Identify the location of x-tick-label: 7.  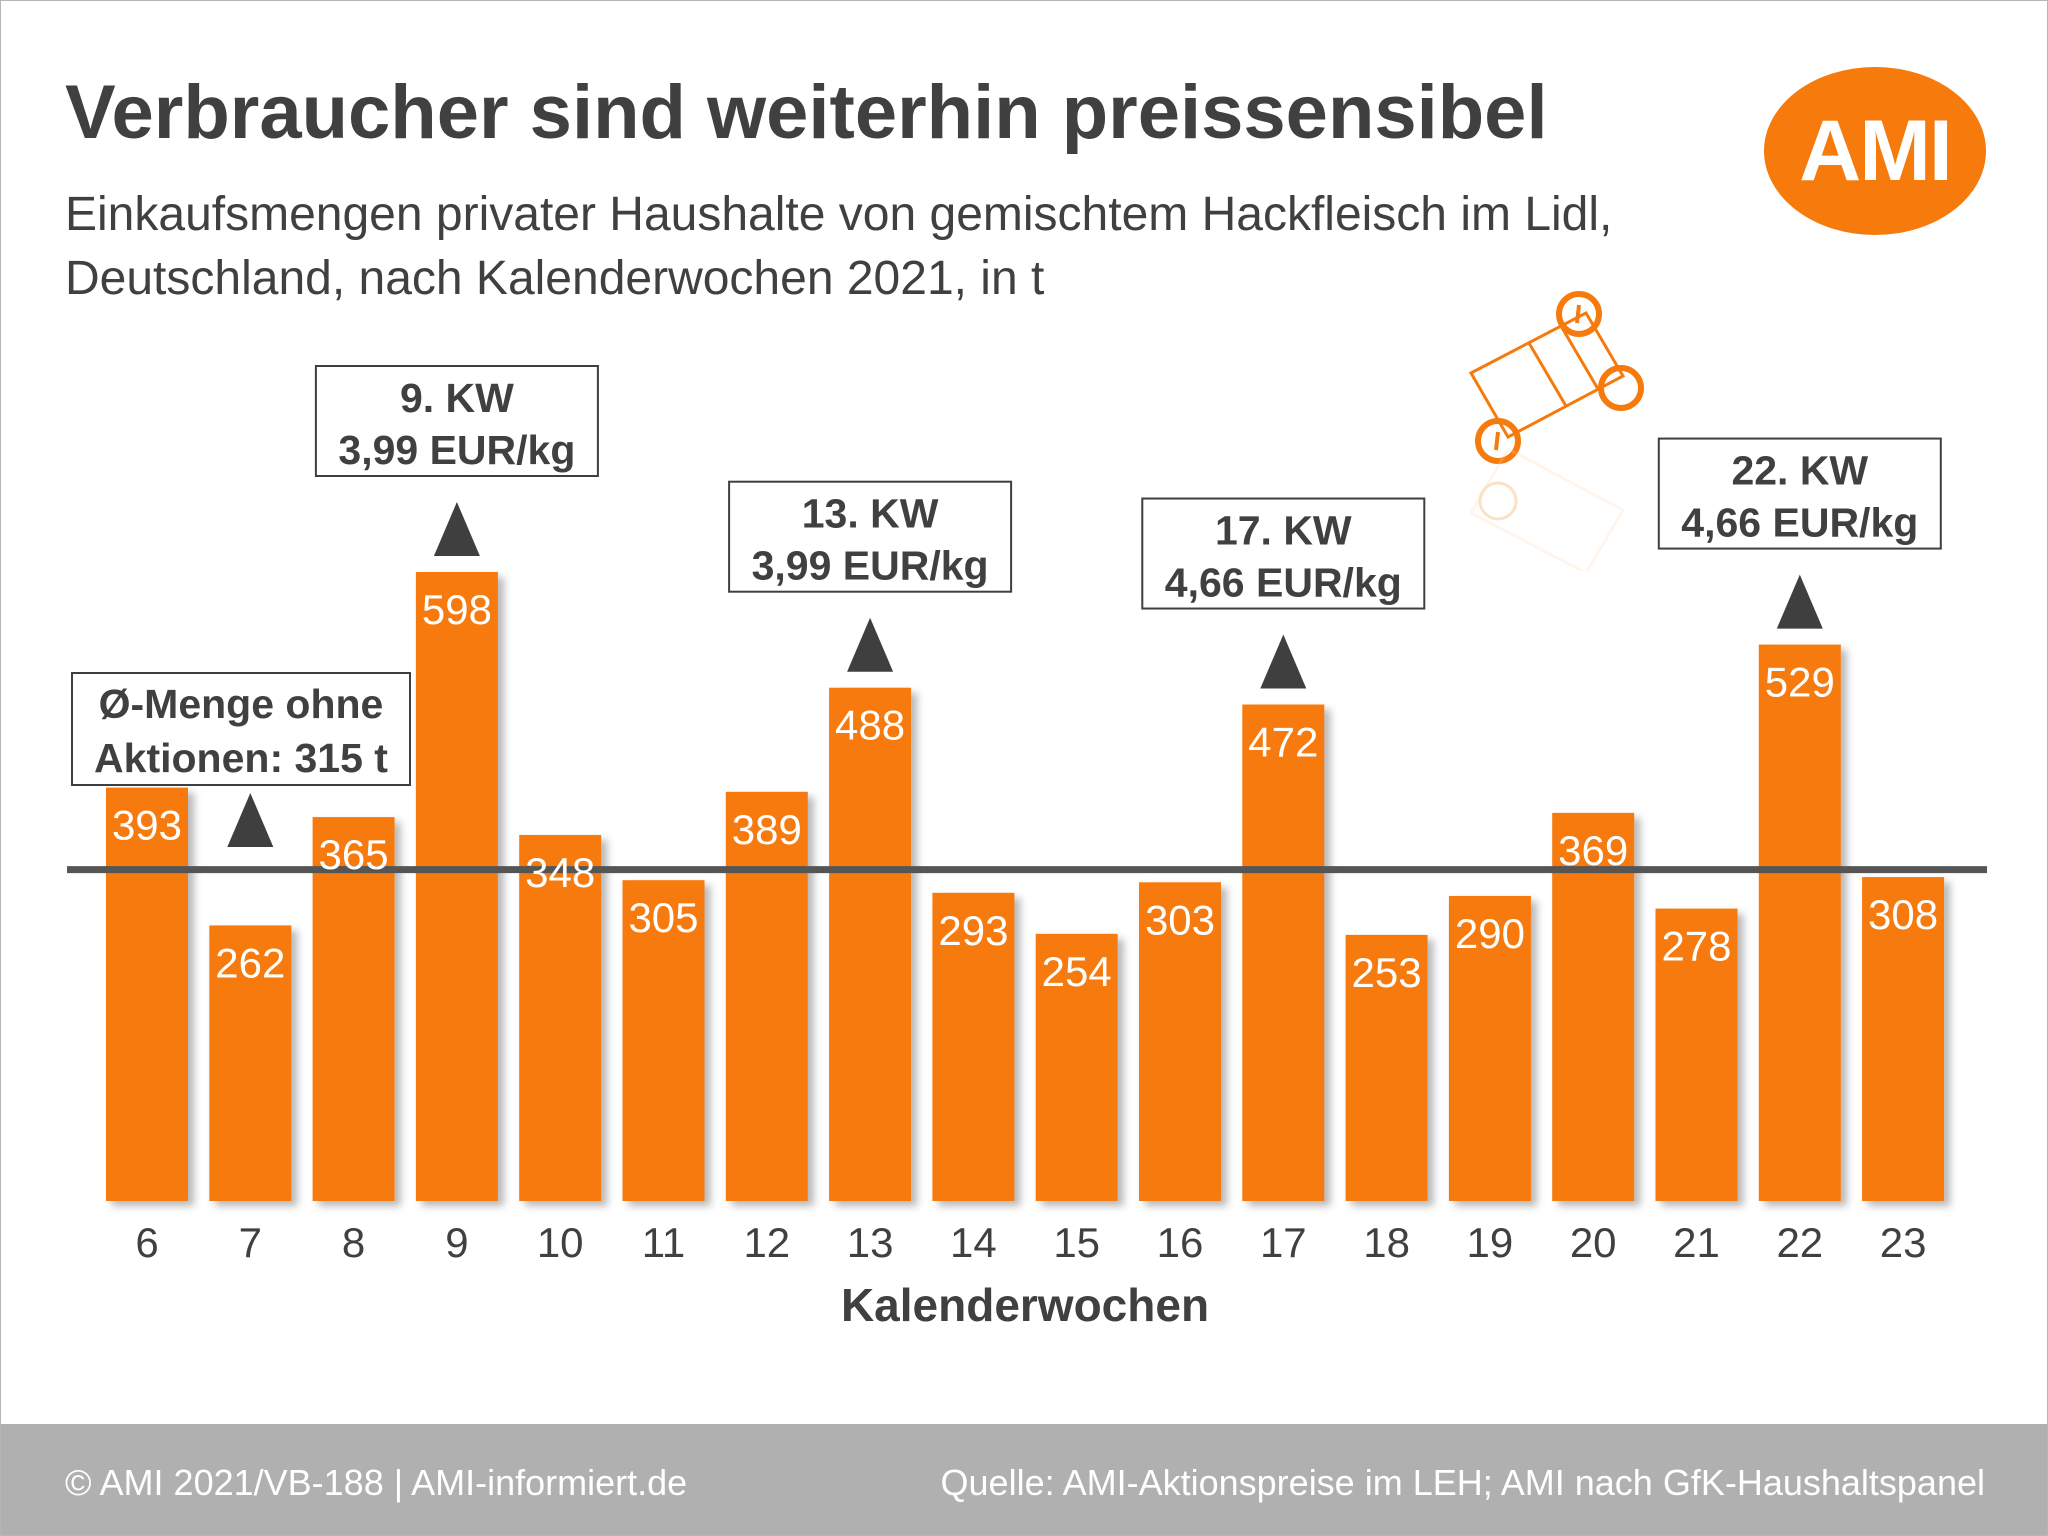
(250, 1242).